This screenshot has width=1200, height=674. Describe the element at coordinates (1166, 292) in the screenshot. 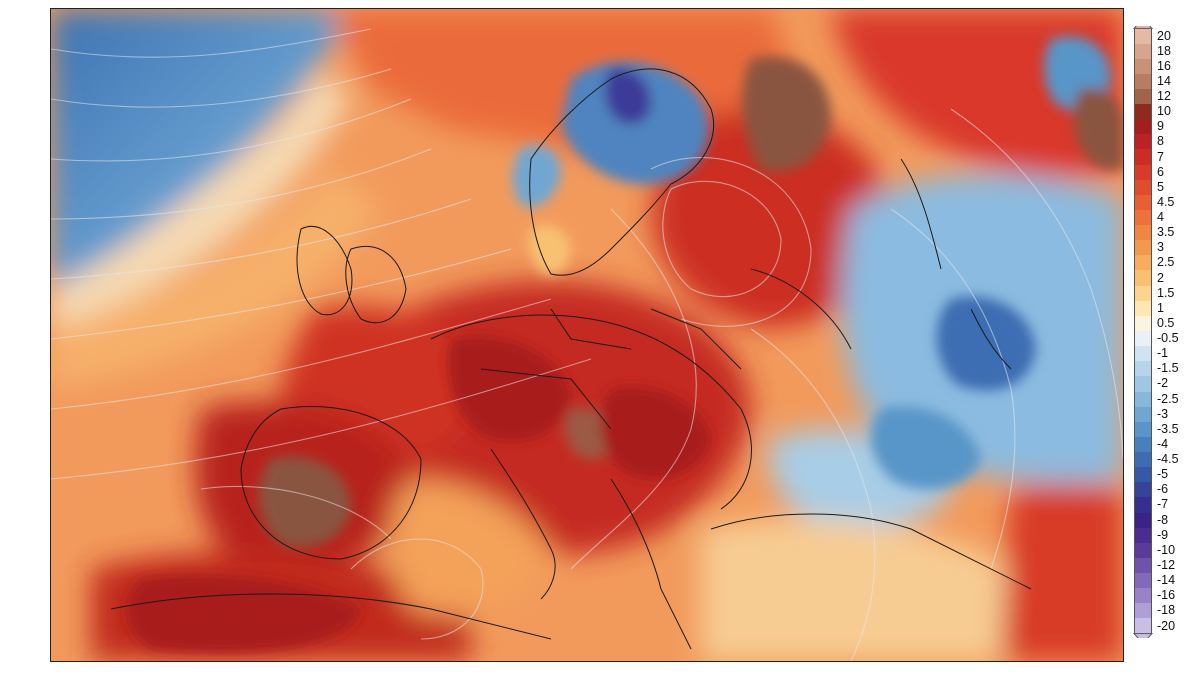

I see `legend-tick-label: 1.5` at that location.